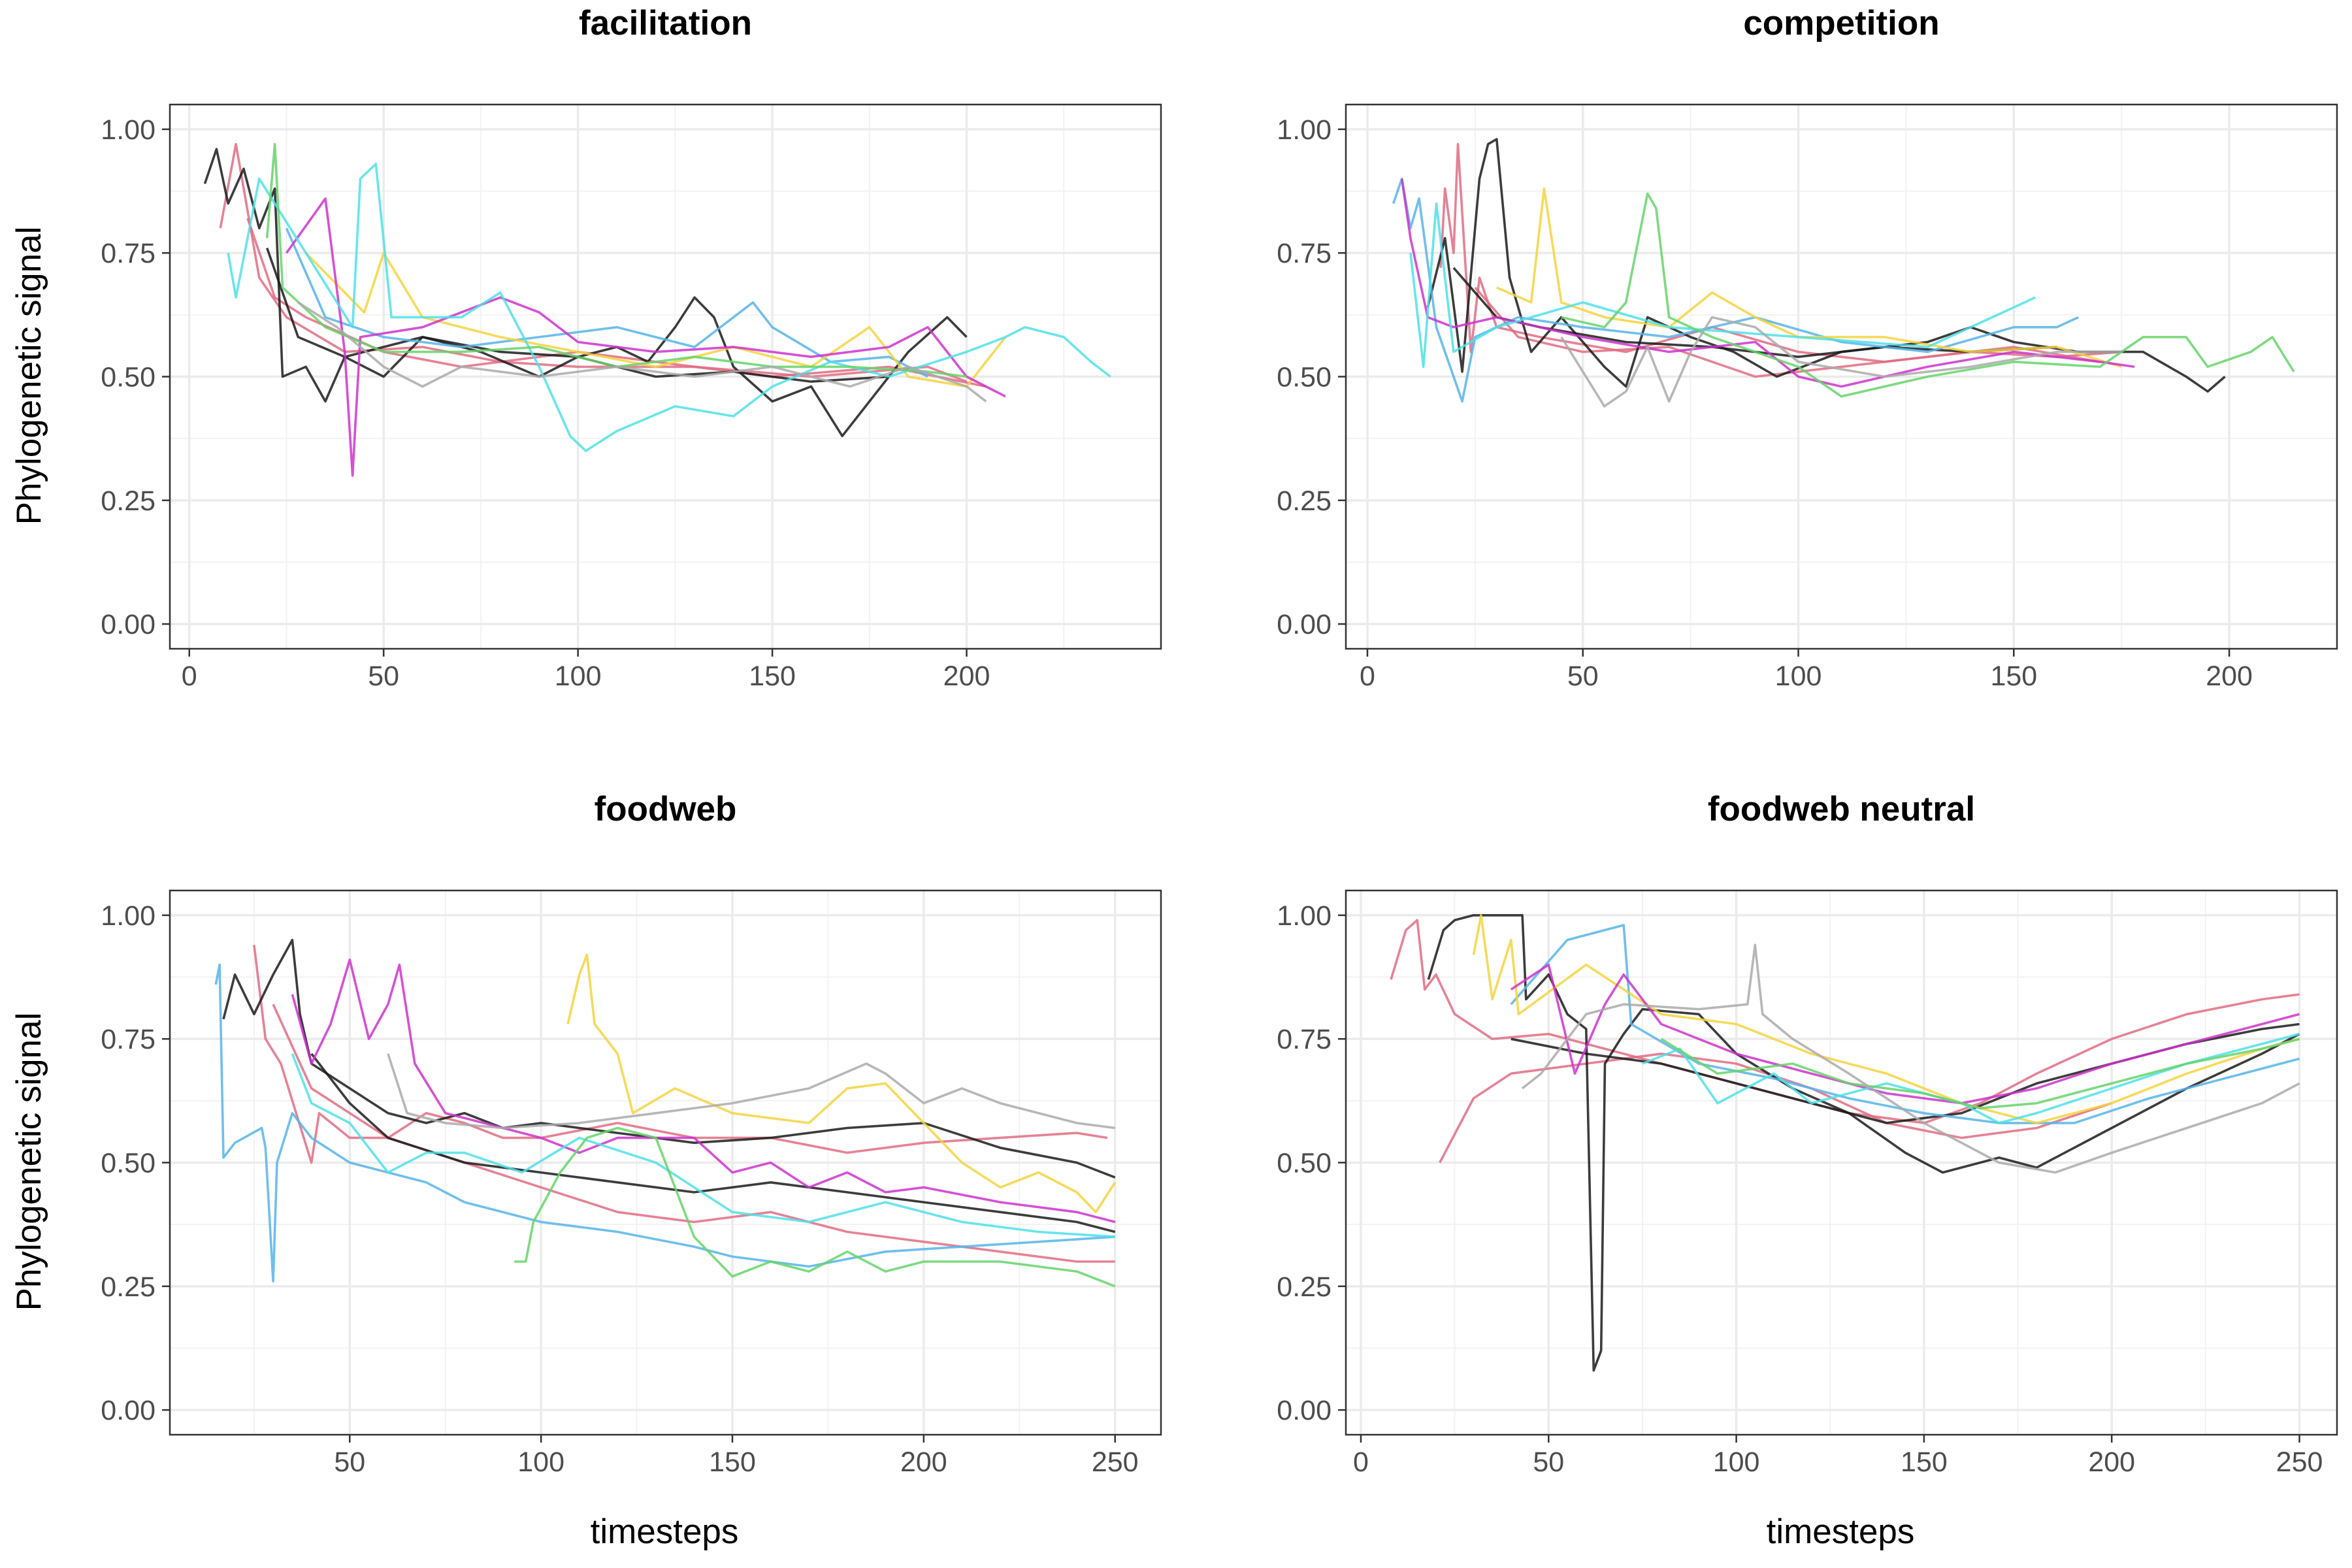  I want to click on x-axis-label-right: timesteps, so click(1841, 1531).